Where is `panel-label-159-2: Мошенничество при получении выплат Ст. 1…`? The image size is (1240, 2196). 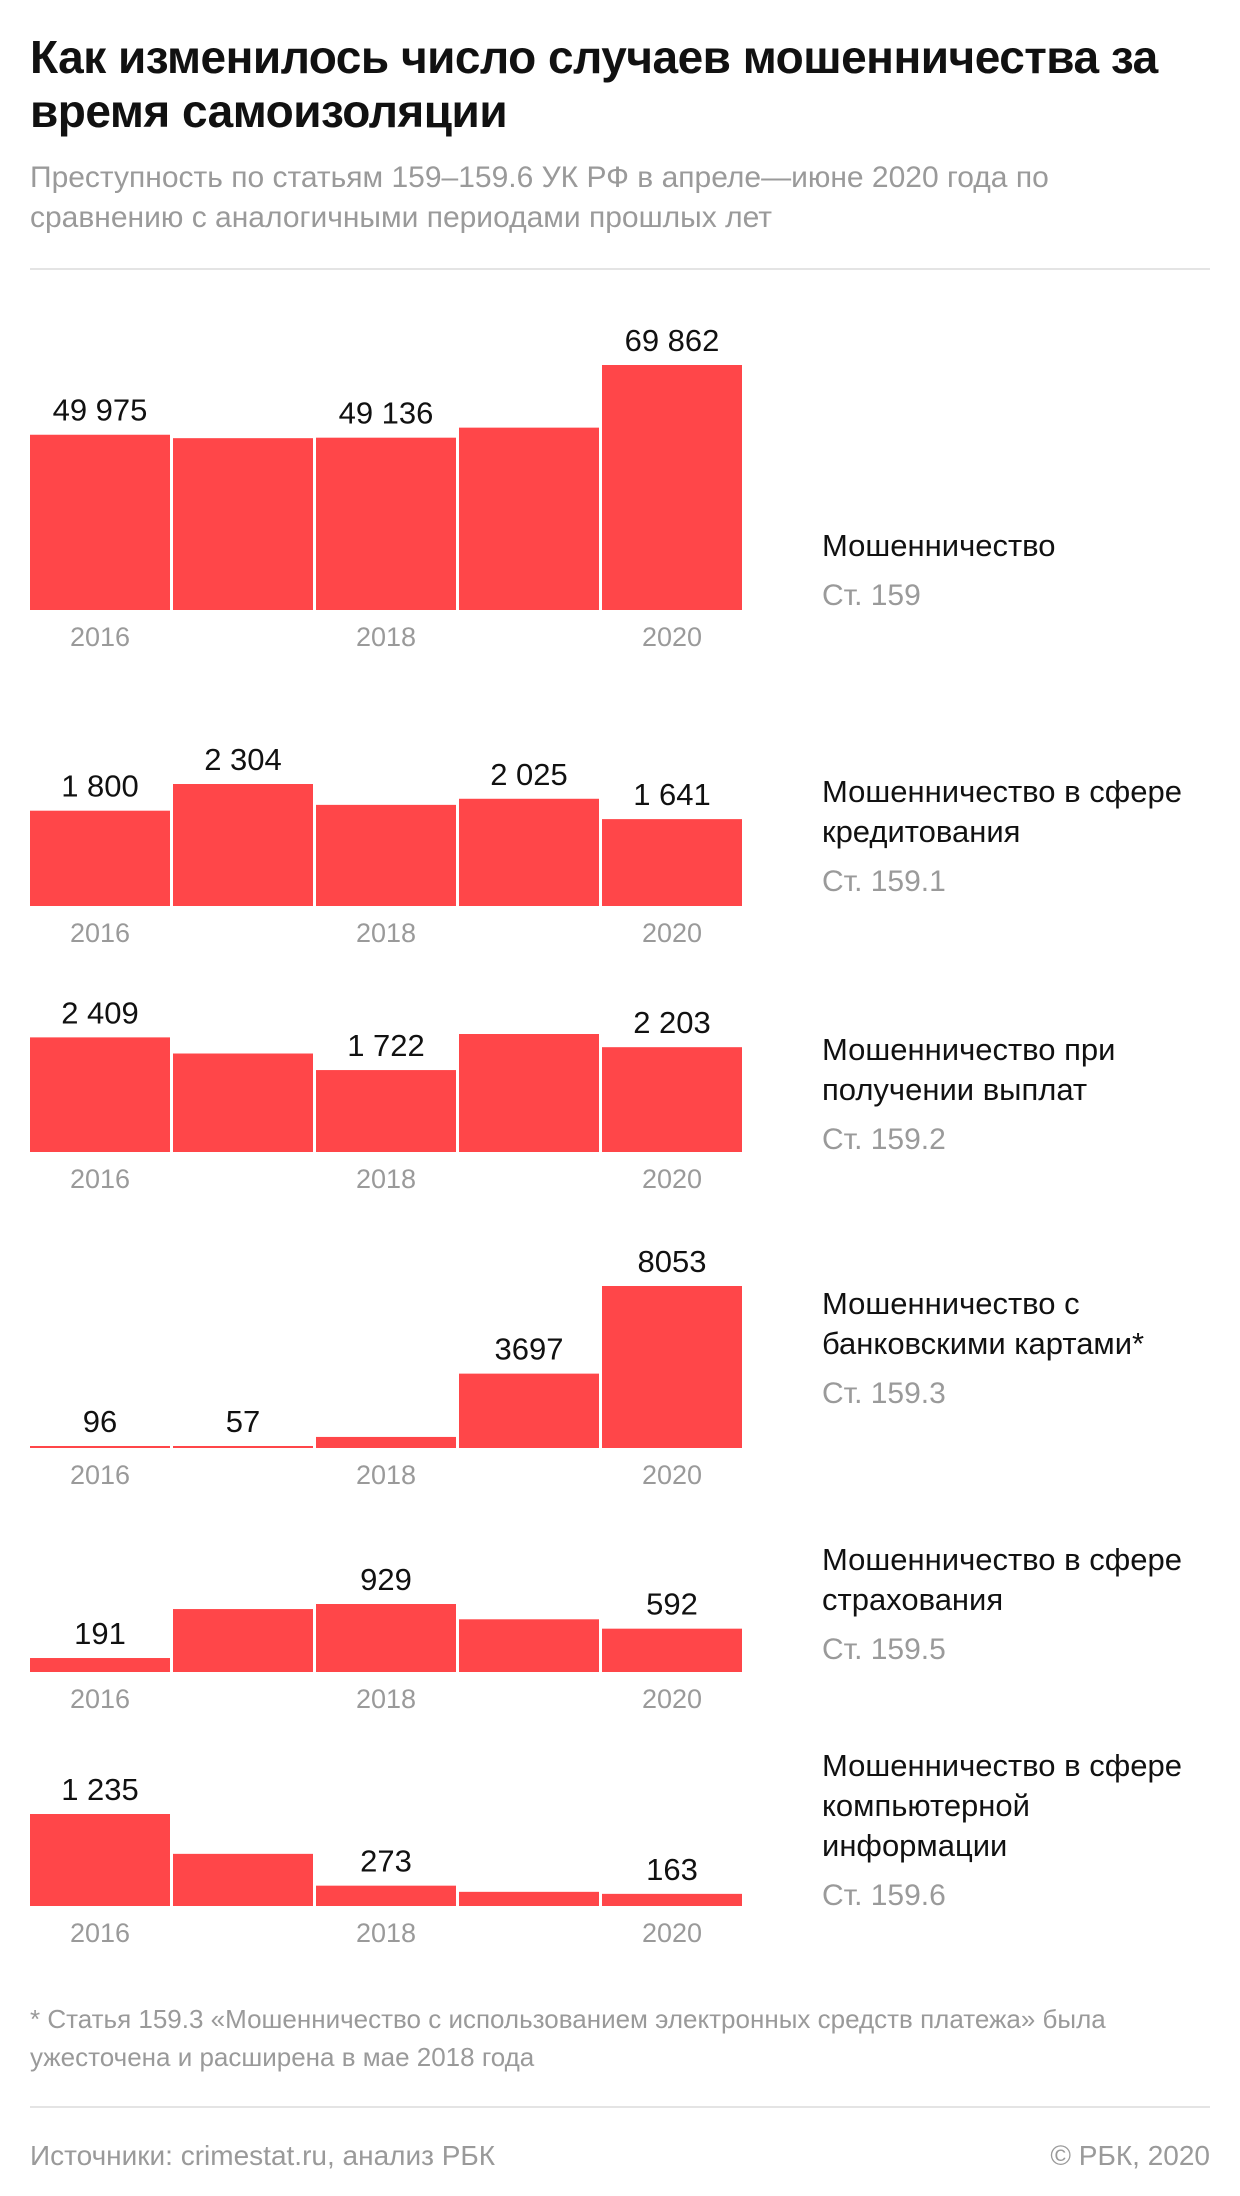 panel-label-159-2: Мошенничество при получении выплат Ст. 1… is located at coordinates (1022, 1095).